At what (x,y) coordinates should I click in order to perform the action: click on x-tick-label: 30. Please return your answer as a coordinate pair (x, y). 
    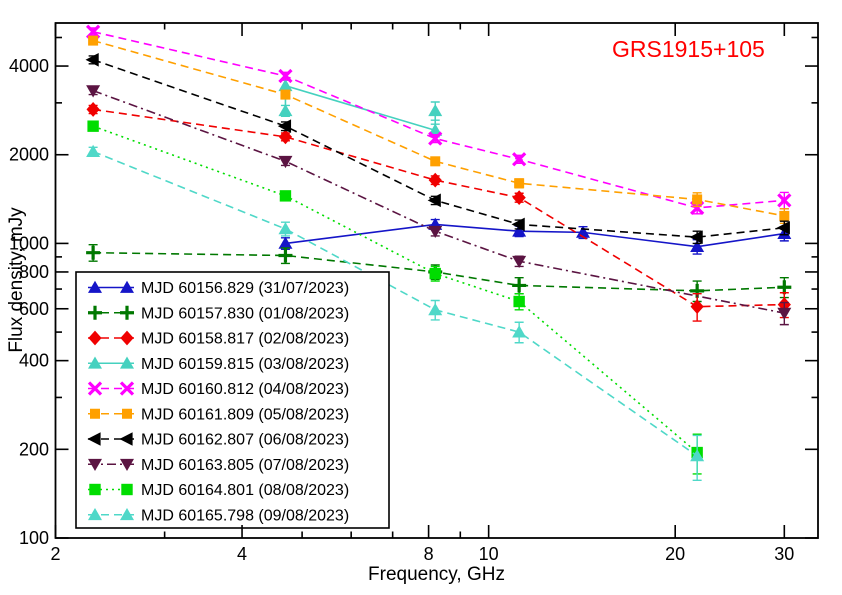
    Looking at the image, I should click on (784, 554).